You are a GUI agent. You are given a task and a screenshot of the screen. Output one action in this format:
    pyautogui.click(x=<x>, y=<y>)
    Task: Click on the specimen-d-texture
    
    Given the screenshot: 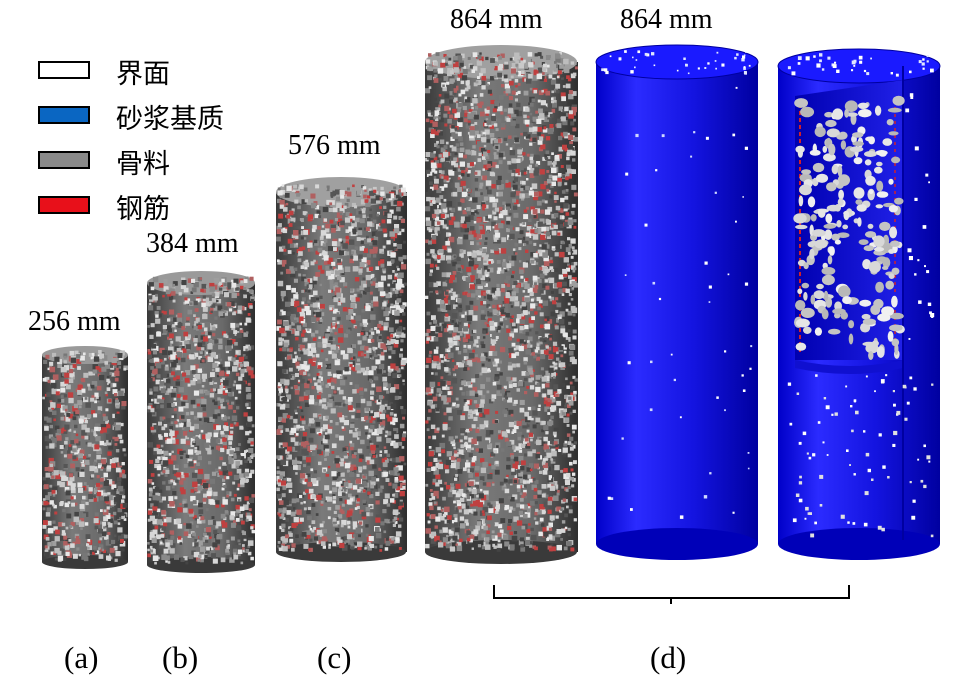 What is the action you would take?
    pyautogui.click(x=501, y=302)
    